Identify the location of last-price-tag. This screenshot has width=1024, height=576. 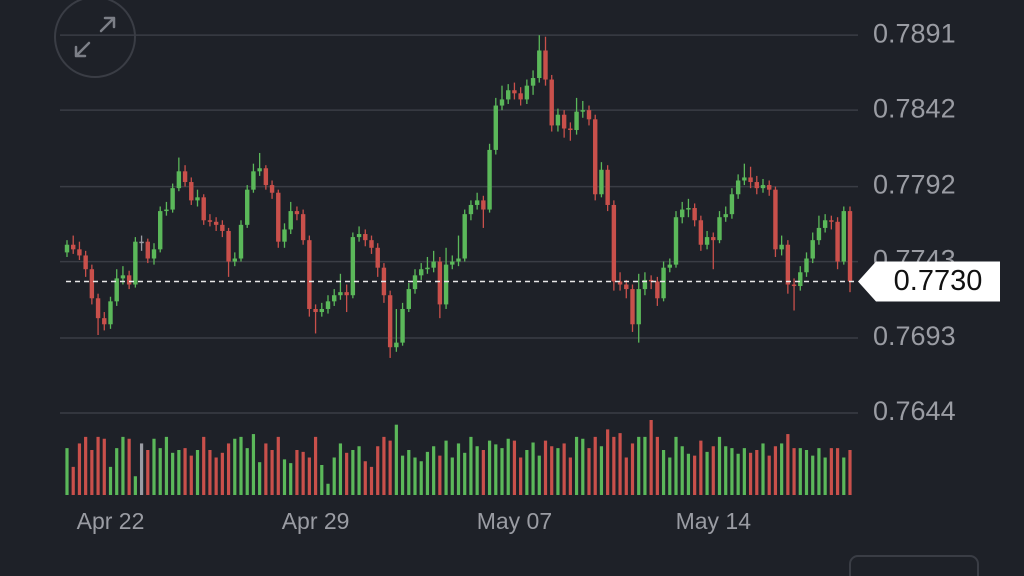
(929, 281).